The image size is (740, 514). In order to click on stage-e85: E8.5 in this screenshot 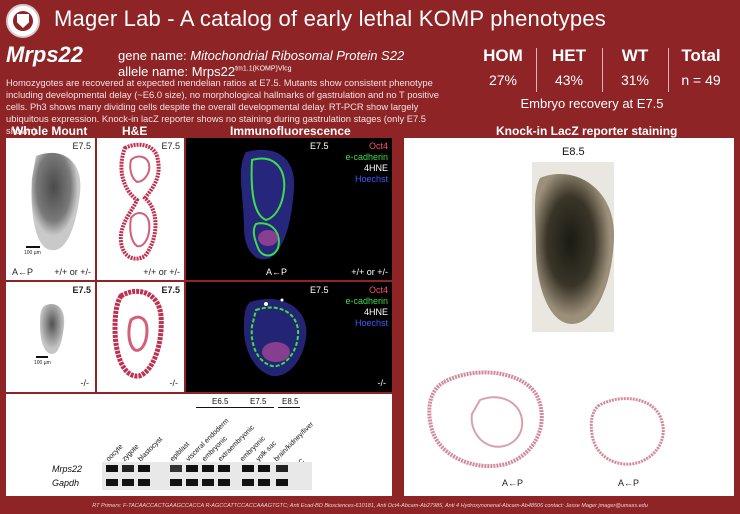, I will do `click(290, 401)`.